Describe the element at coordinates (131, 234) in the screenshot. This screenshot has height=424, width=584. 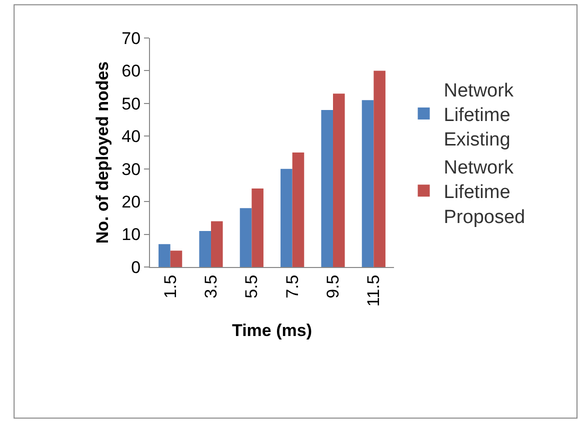
I see `y-tick-label: 10` at that location.